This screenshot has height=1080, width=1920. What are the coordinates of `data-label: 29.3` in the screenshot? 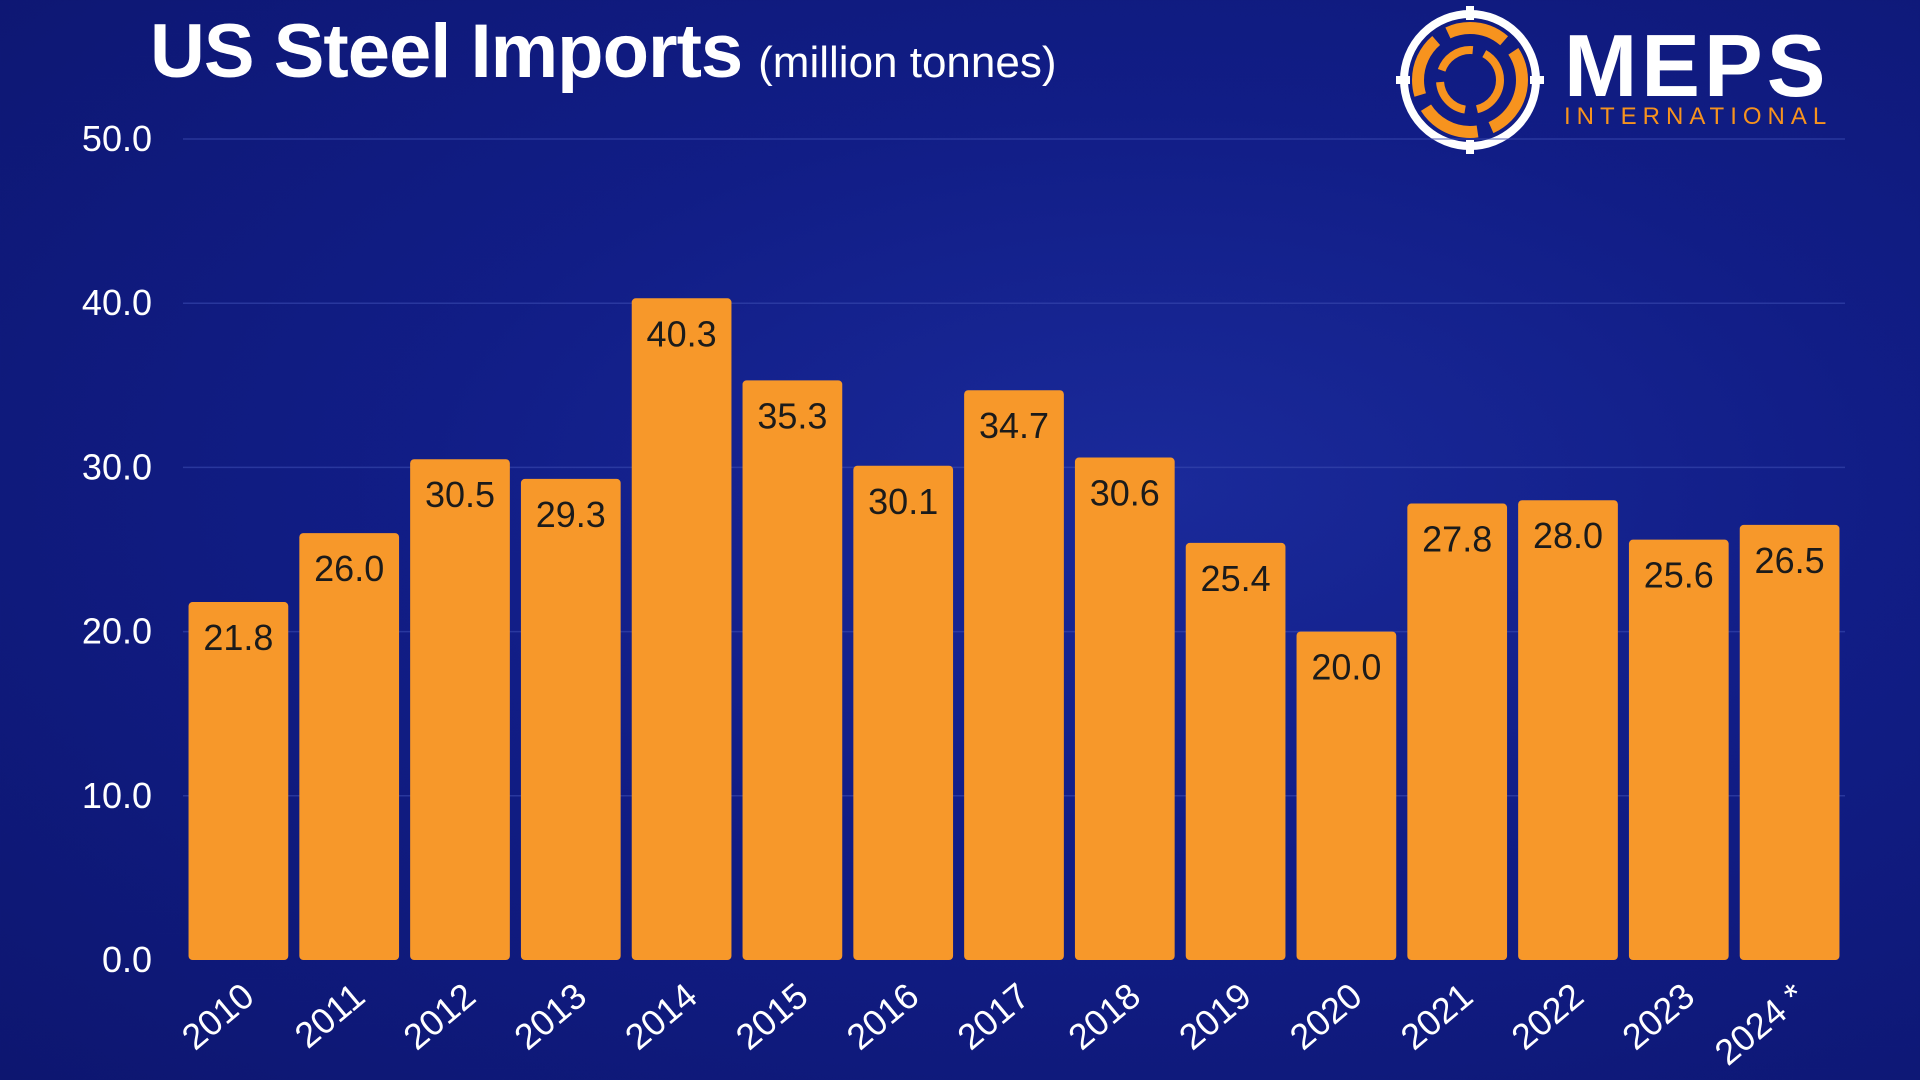 It's located at (571, 514).